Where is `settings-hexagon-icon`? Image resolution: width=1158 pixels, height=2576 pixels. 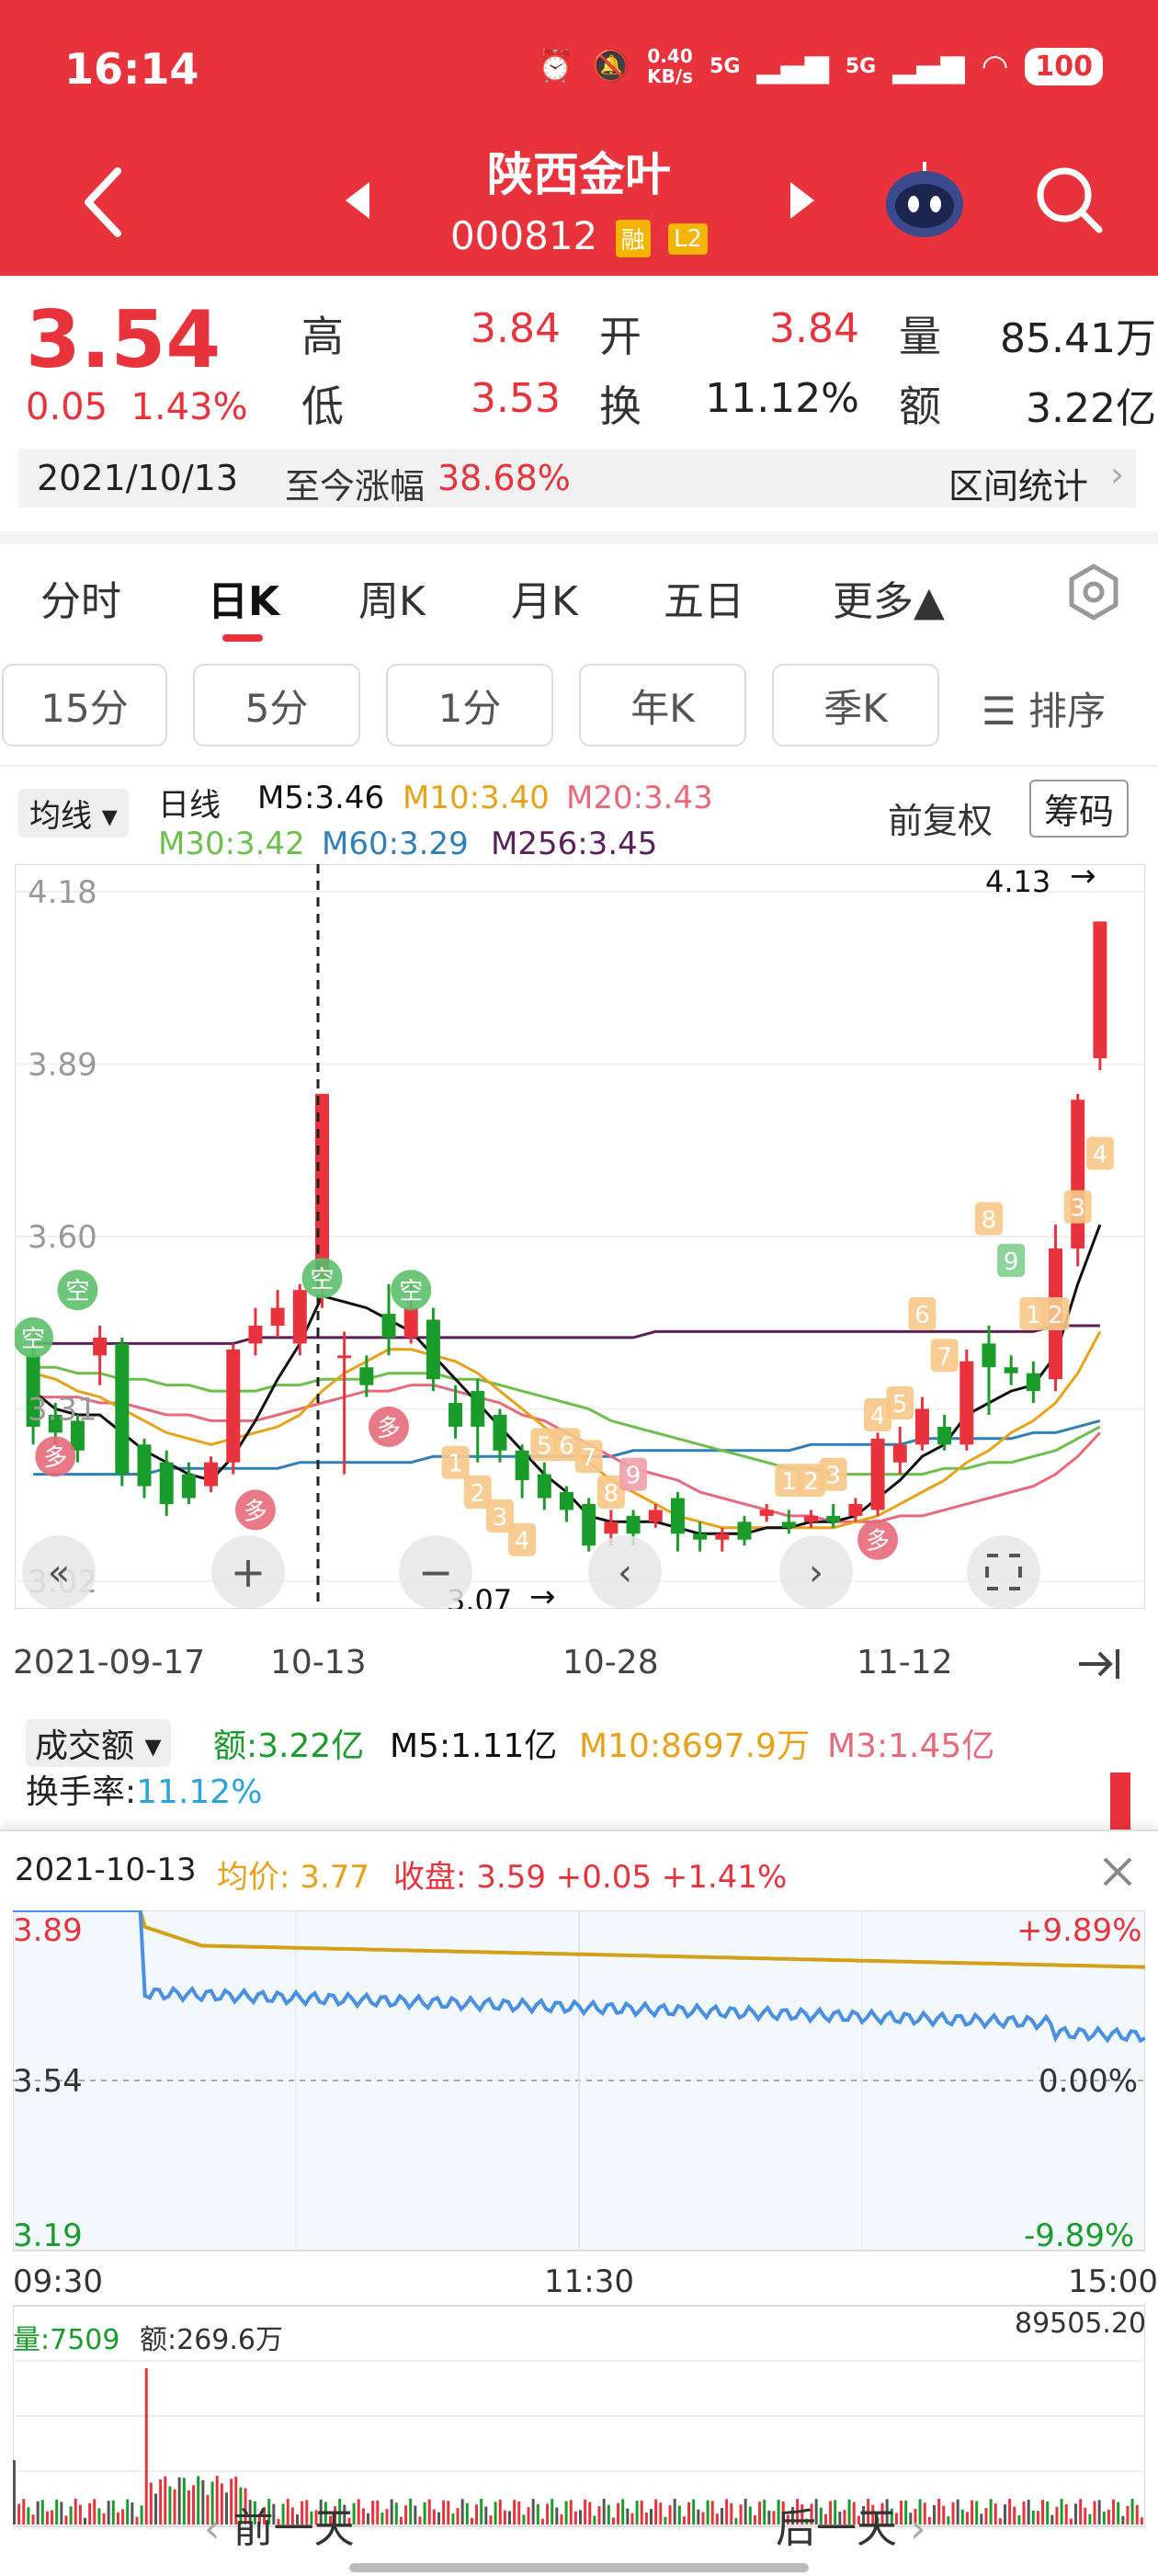
settings-hexagon-icon is located at coordinates (1093, 592).